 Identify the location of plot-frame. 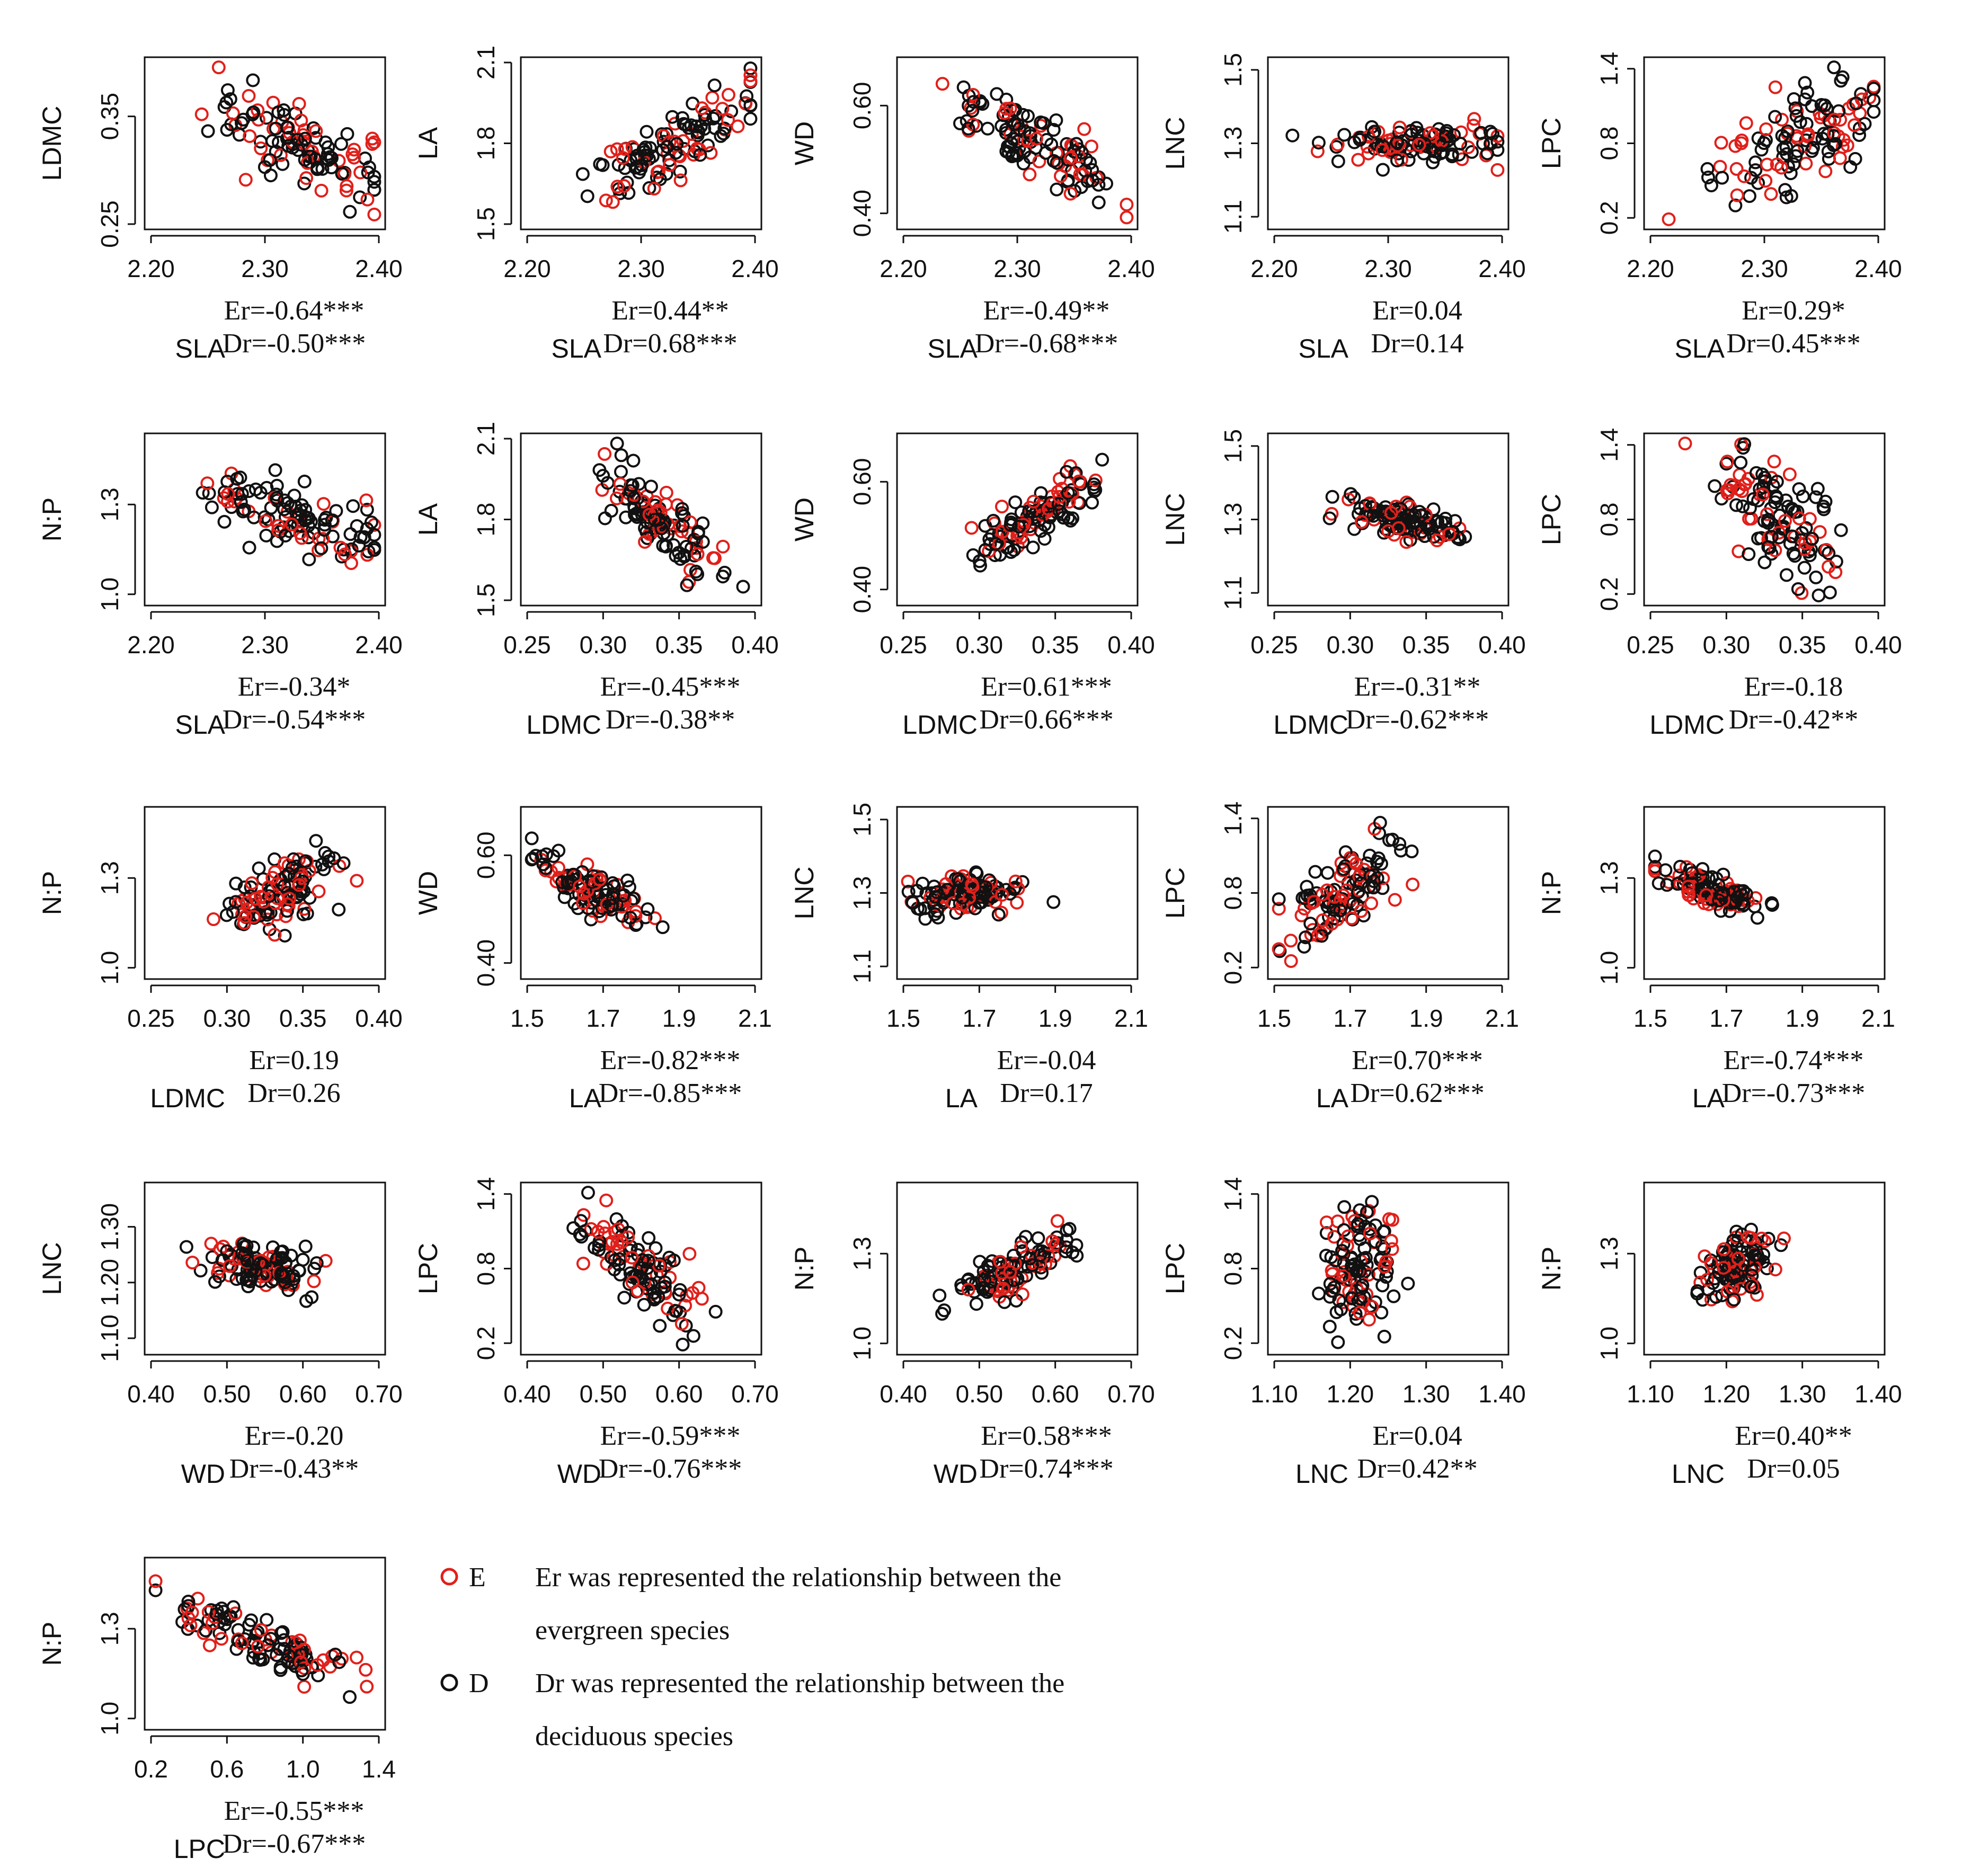
(1018, 519).